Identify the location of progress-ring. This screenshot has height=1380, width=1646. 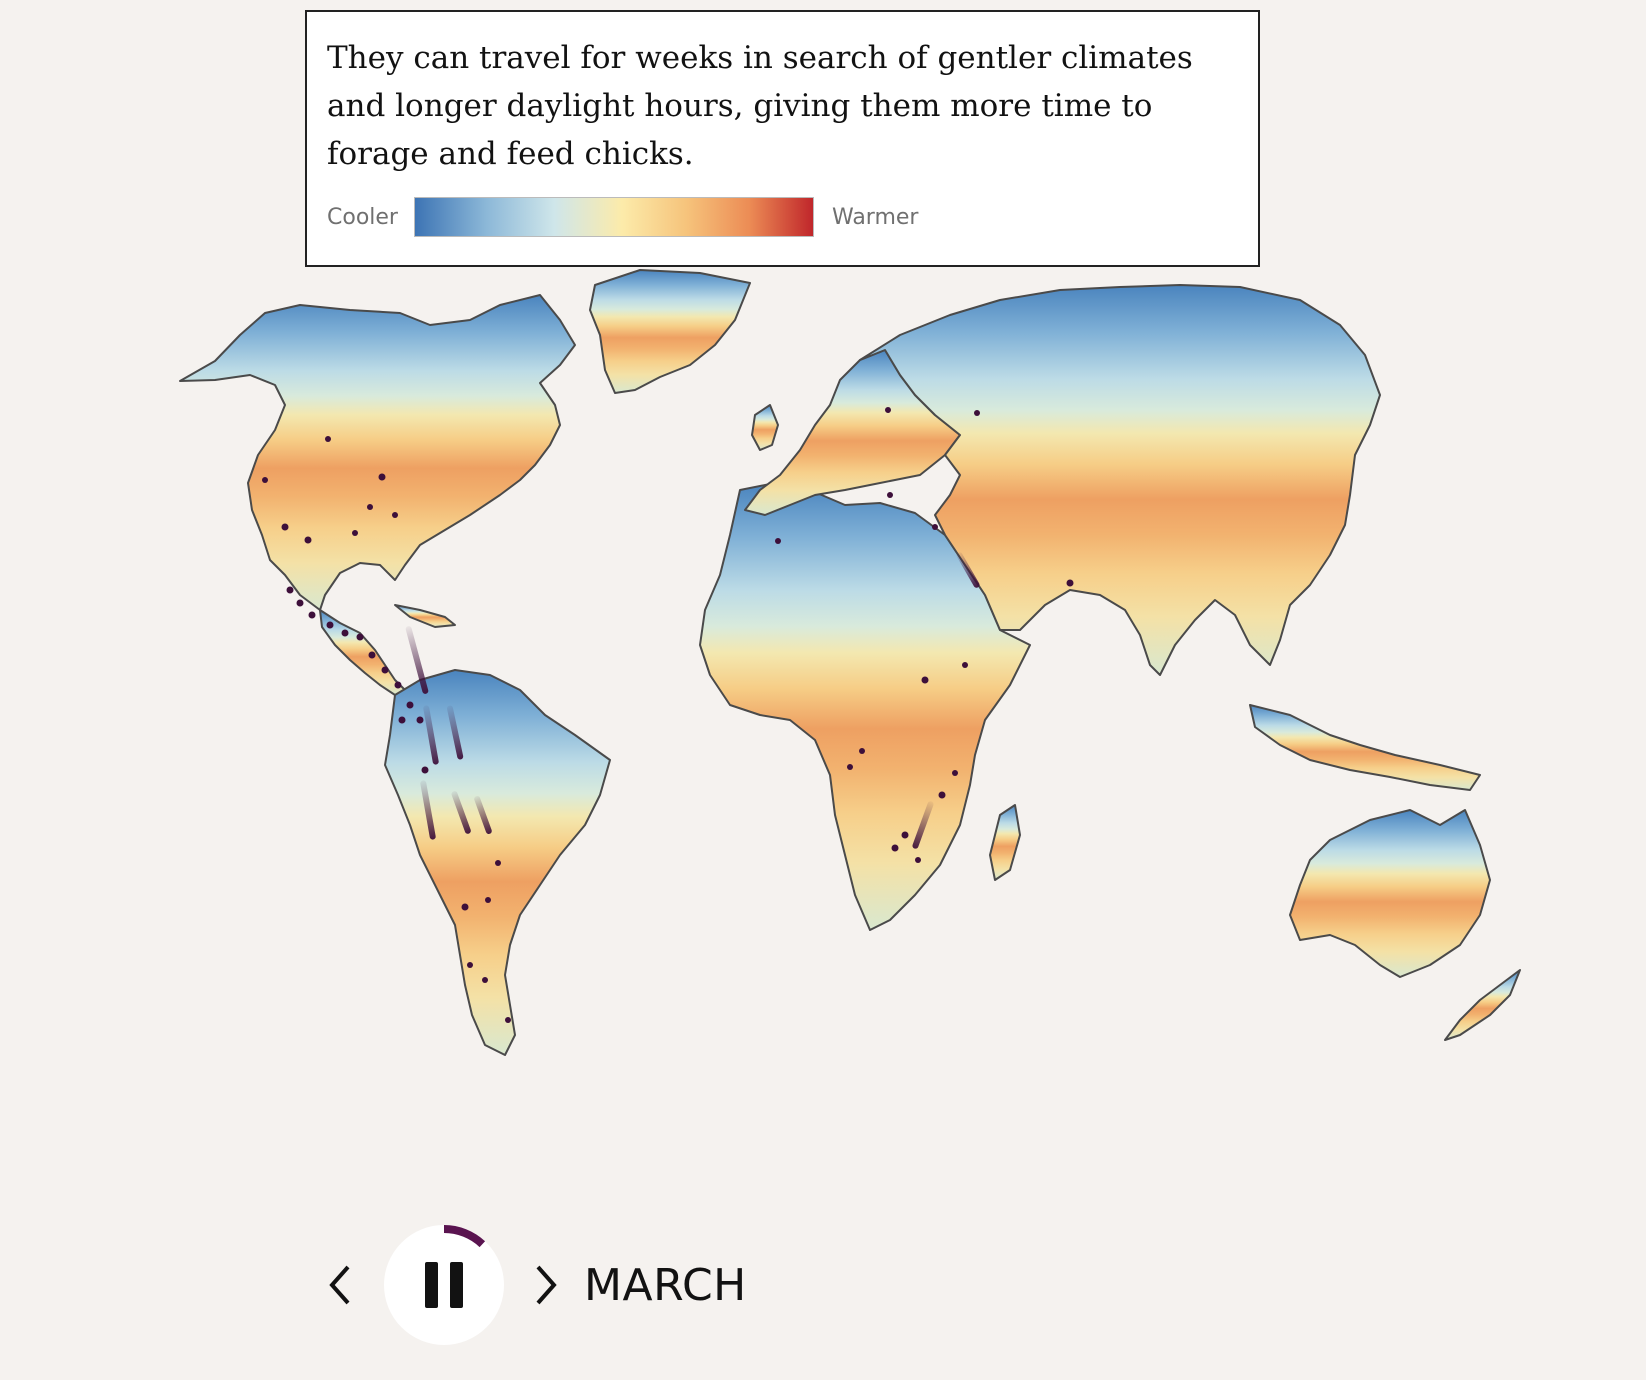
(444, 1285).